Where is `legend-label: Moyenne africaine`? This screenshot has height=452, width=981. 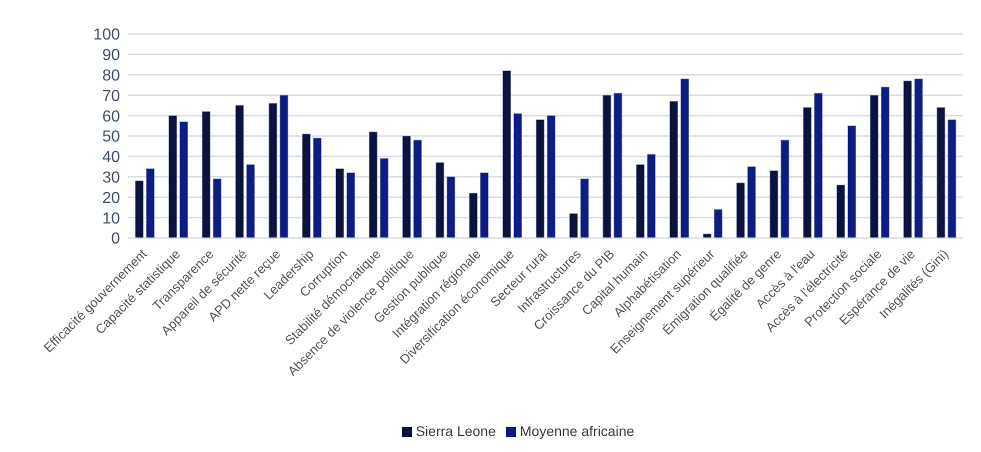
legend-label: Moyenne africaine is located at coordinates (577, 431).